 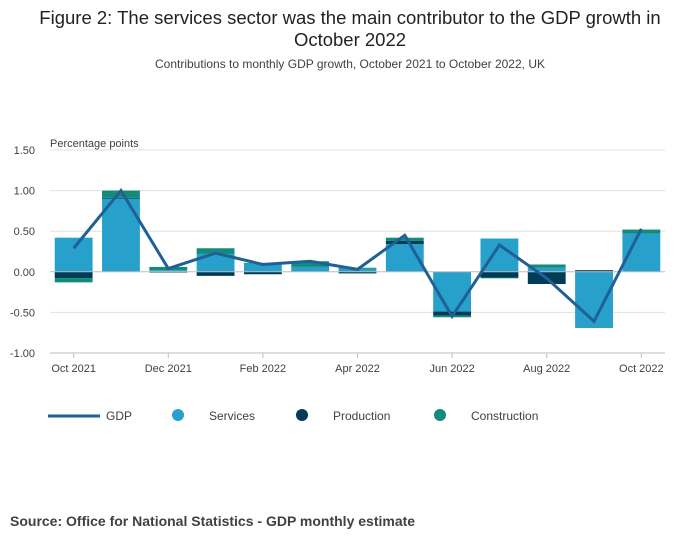 I want to click on x-tick-label: Dec 2021, so click(x=168, y=369).